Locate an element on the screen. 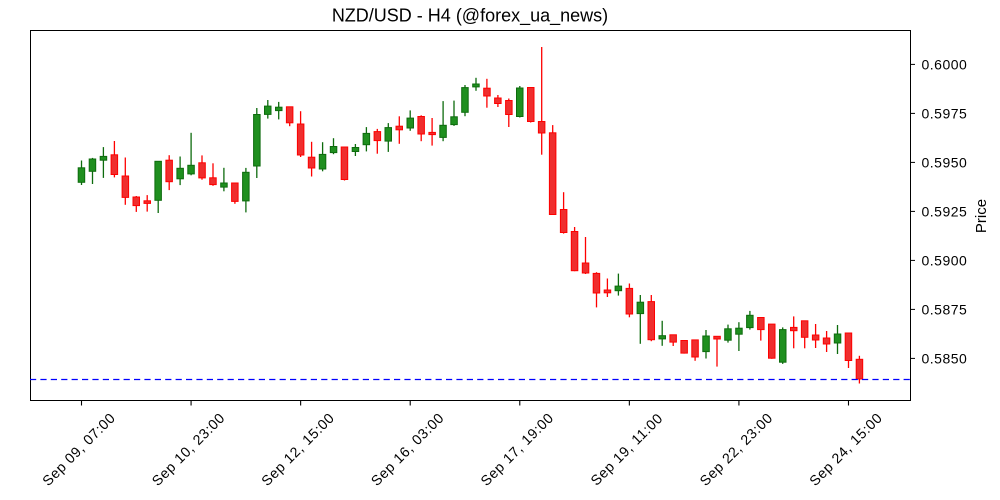 The width and height of the screenshot is (1000, 500). svg-text: NZD/USD - H4 (@forex_ua_news) is located at coordinates (470, 16).